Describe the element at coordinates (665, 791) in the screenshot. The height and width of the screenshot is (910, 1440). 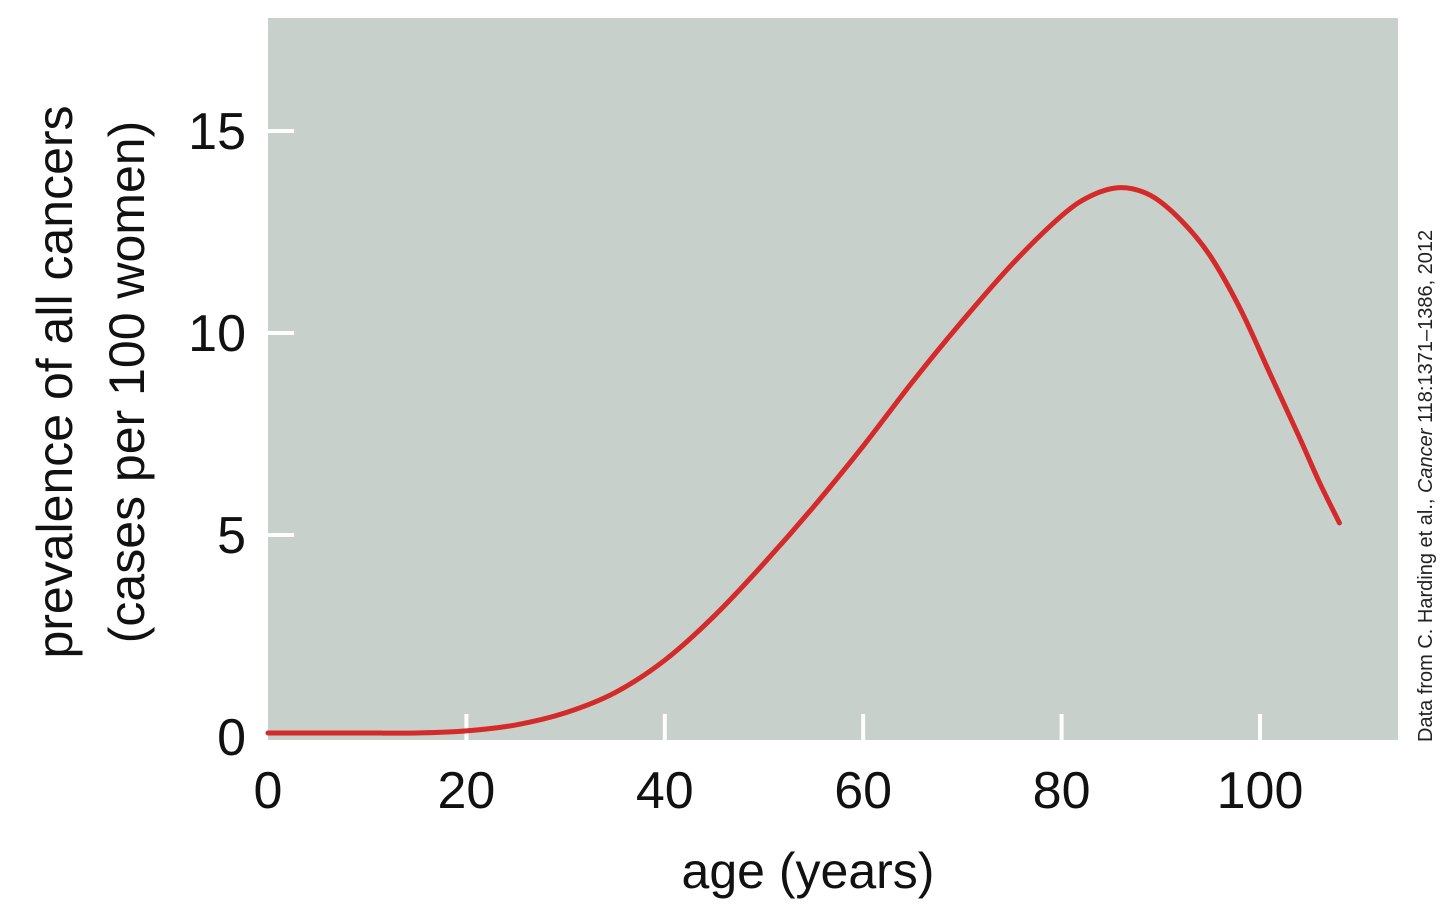
I see `x-tick-label-40: 40` at that location.